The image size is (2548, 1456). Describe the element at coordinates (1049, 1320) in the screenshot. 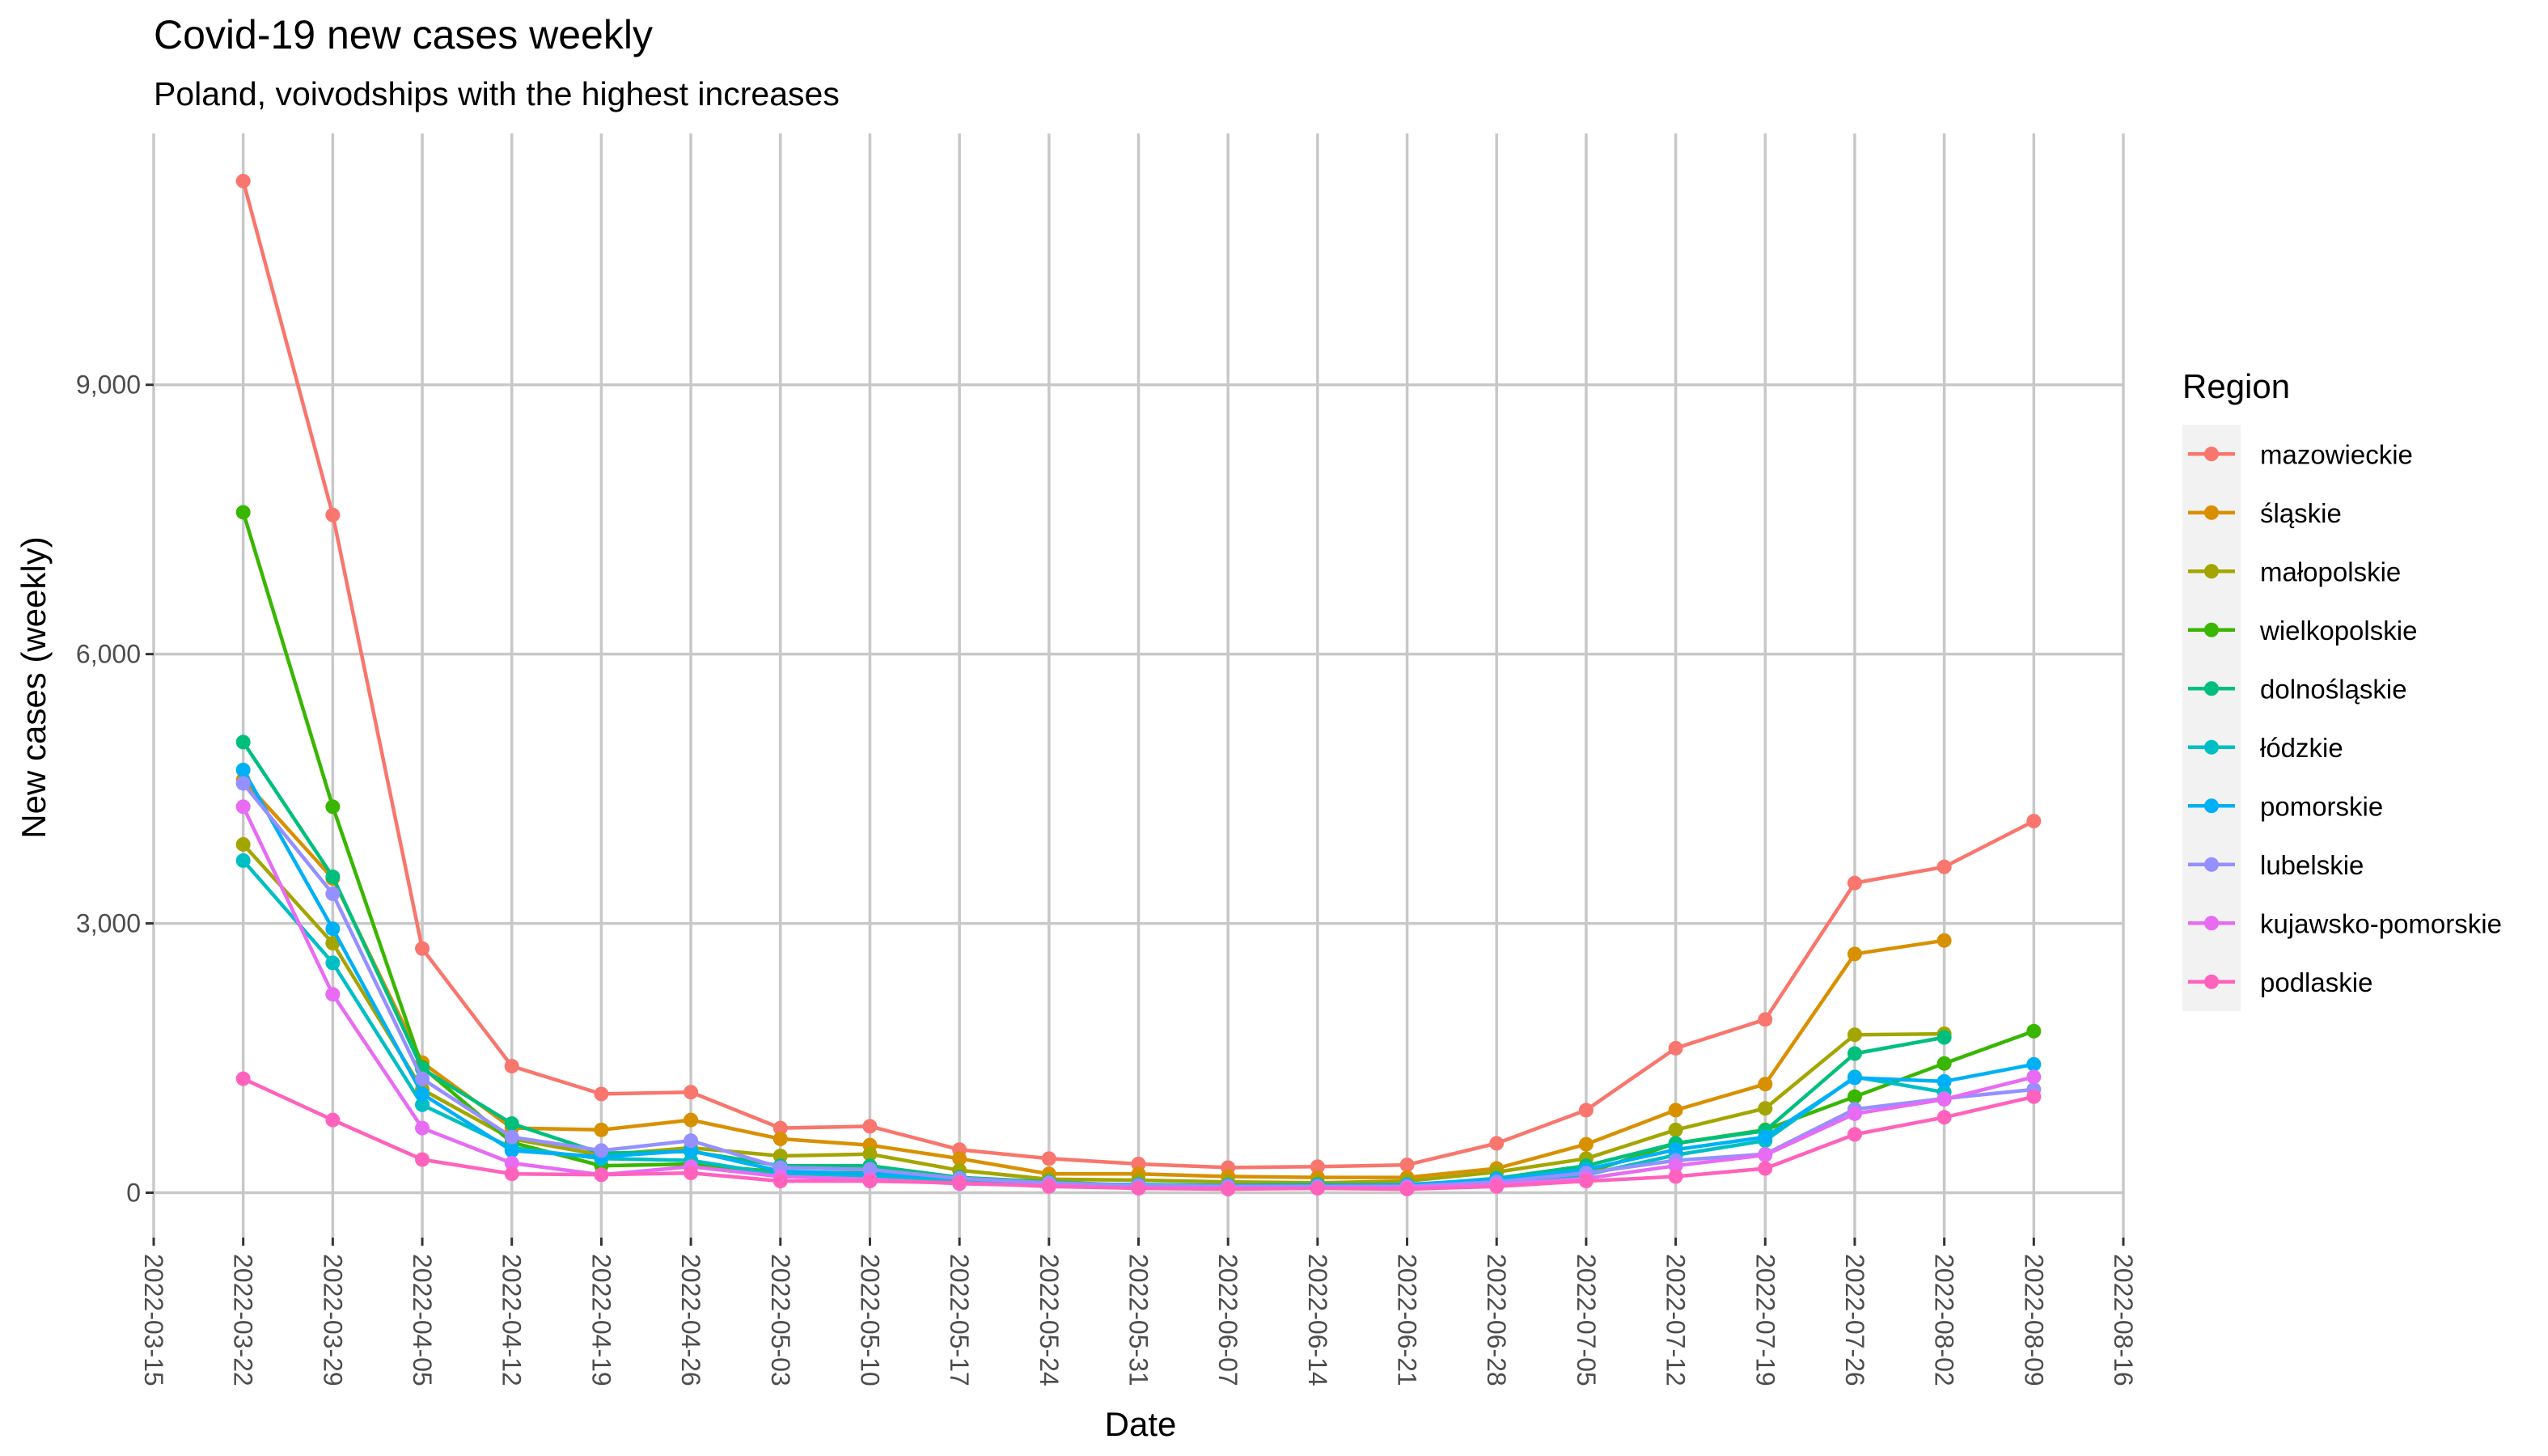

I see `x-tick-label: 2022-05-24` at that location.